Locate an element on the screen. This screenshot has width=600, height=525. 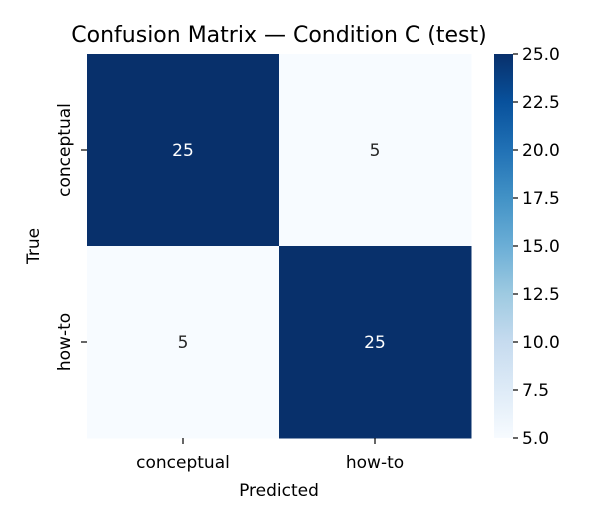
colorbar-tick-label: 10.0 is located at coordinates (541, 343).